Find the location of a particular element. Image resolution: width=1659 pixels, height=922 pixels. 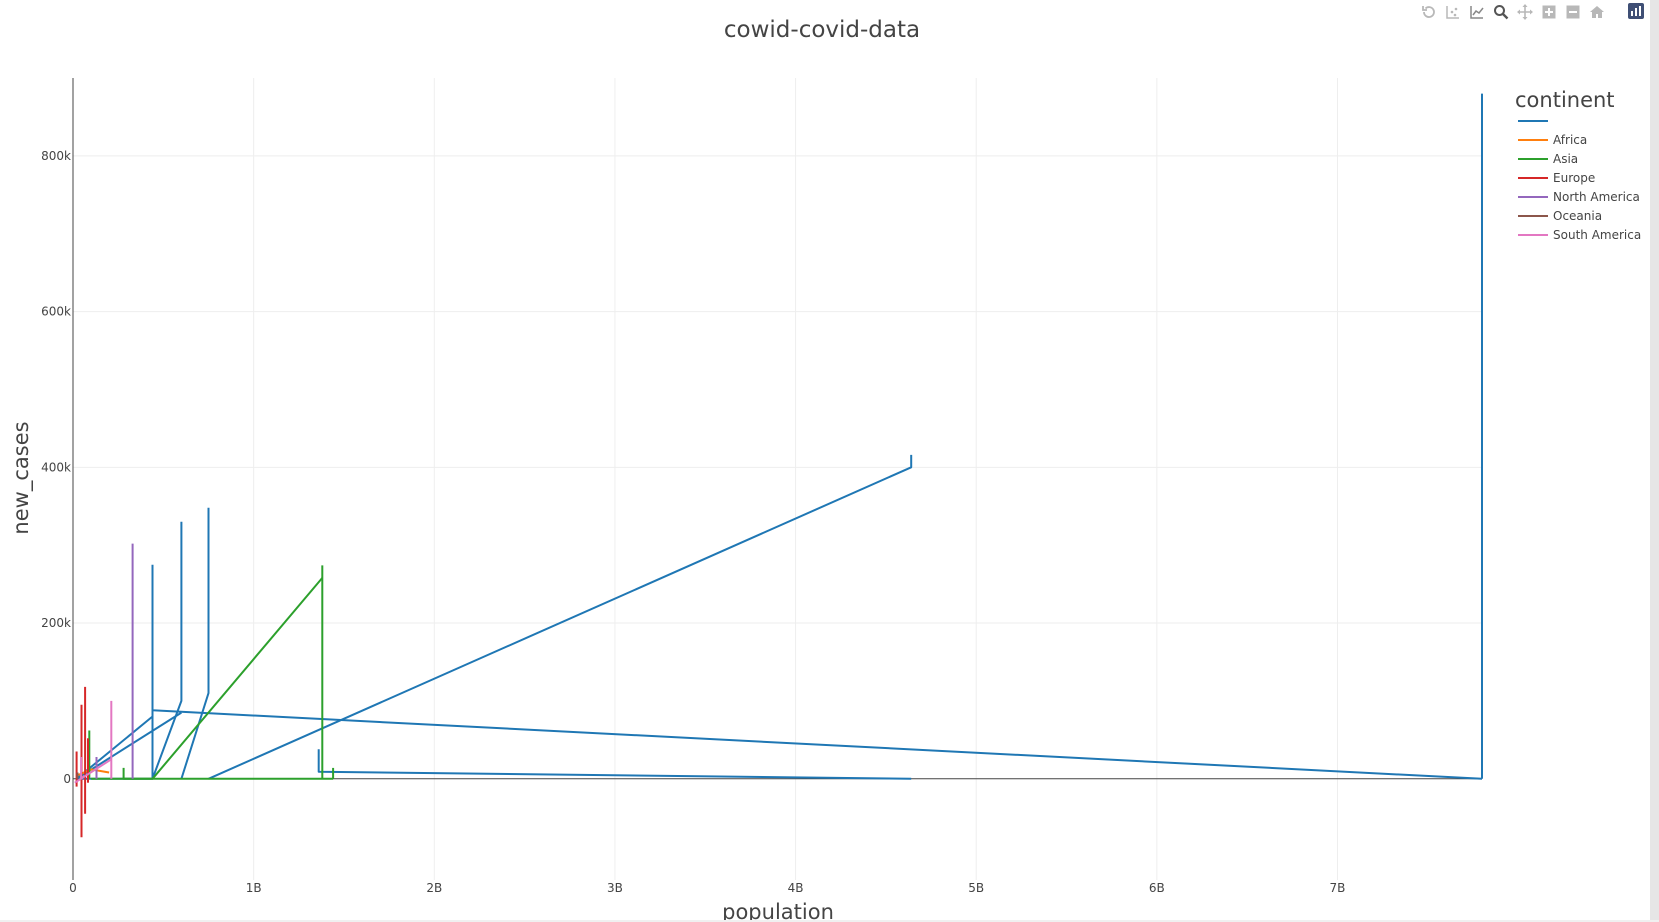

legend-item: Europe is located at coordinates (1556, 178).